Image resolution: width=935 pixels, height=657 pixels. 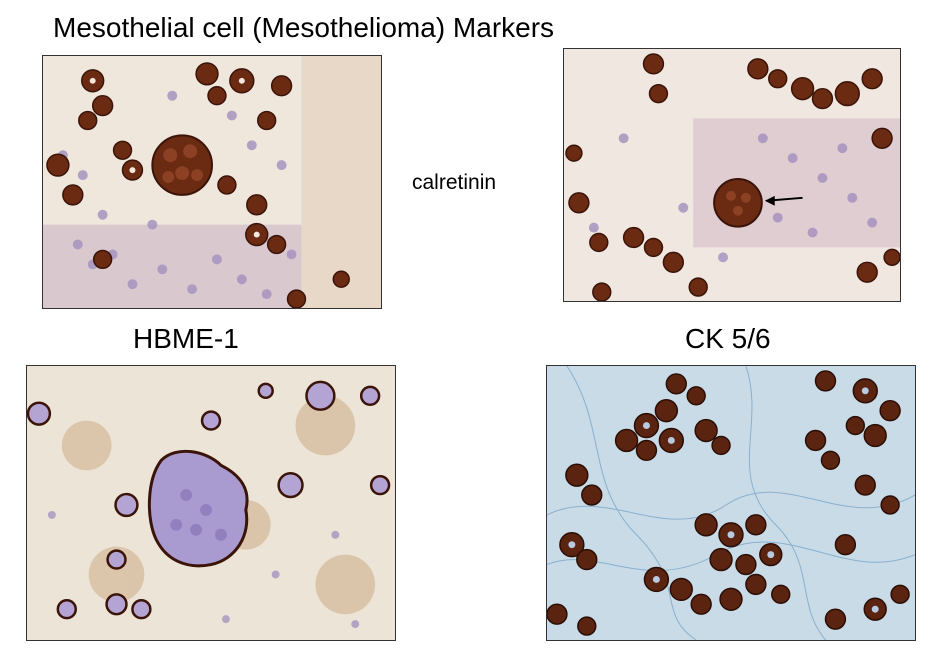 I want to click on calretinin-label: calretinin, so click(x=454, y=182).